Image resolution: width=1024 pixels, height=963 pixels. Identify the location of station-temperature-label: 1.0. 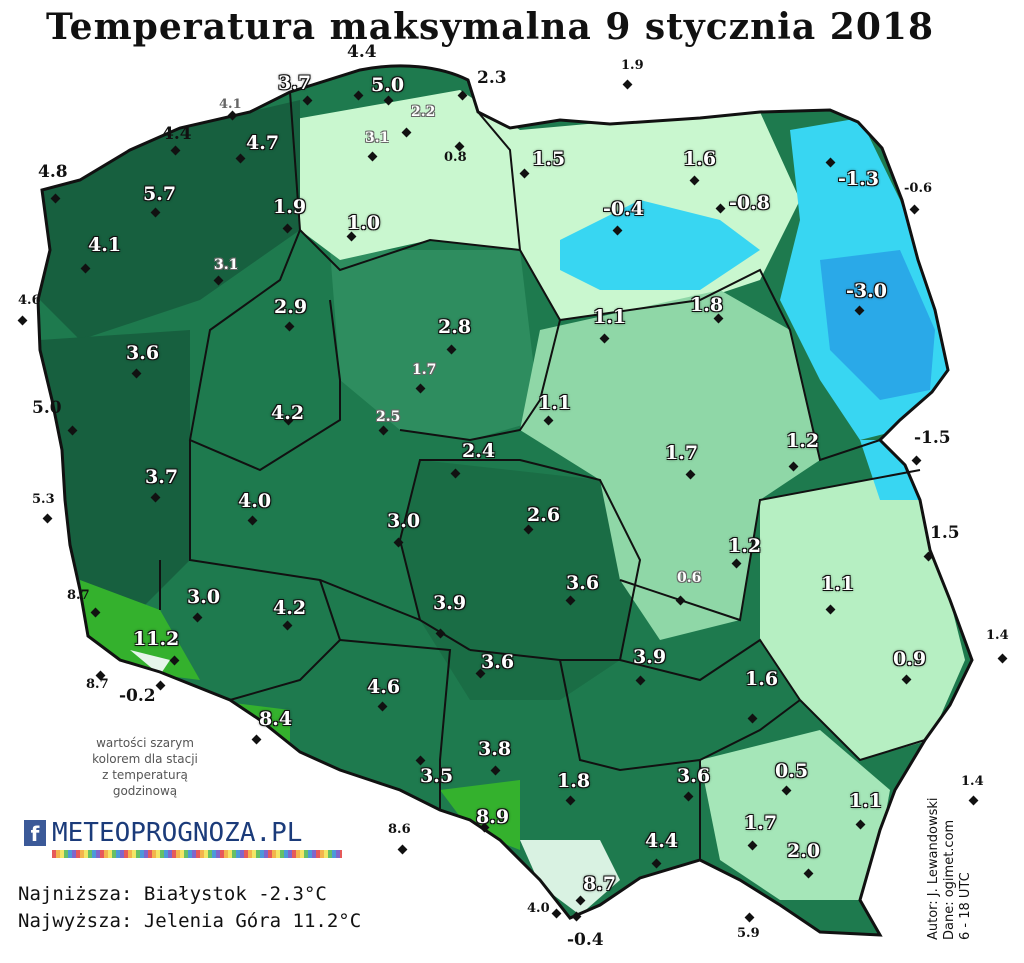
(364, 223).